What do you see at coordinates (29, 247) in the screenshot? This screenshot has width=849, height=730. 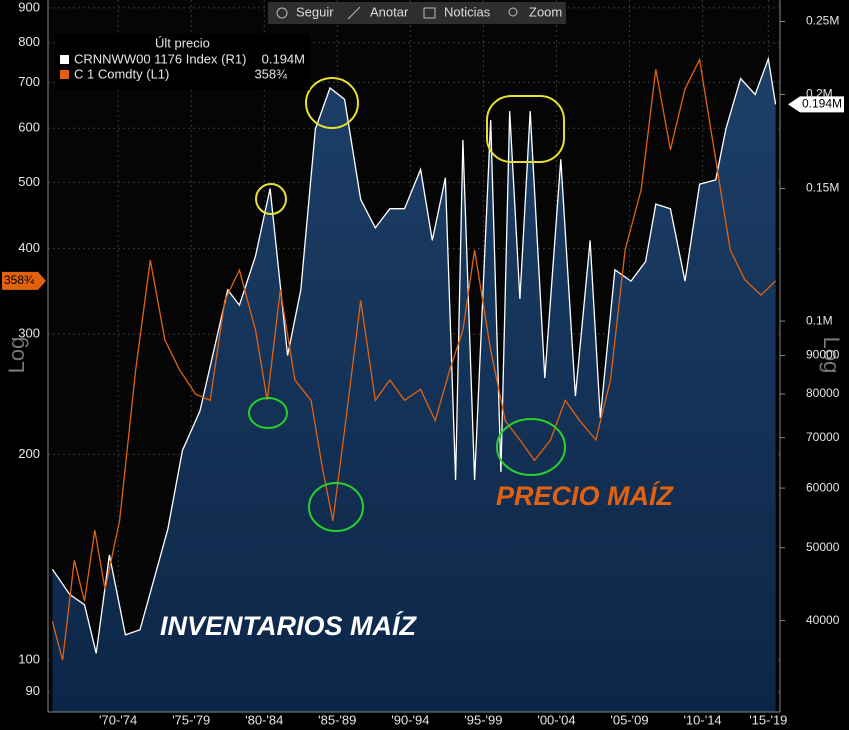 I see `y-tick-label: 400` at bounding box center [29, 247].